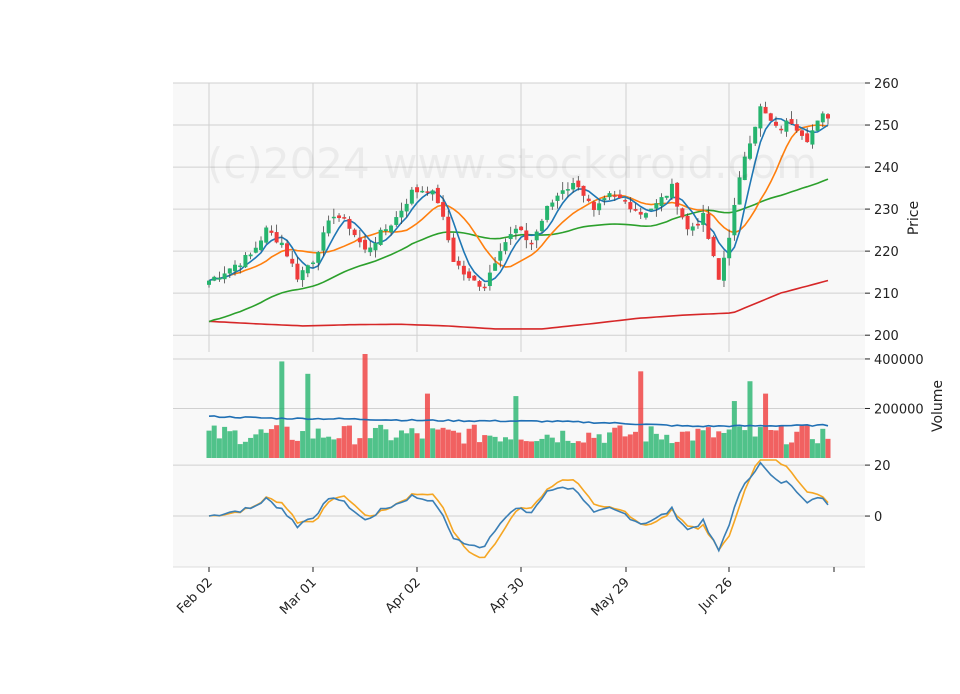  I want to click on oscillator-tick-label: 0, so click(878, 517).